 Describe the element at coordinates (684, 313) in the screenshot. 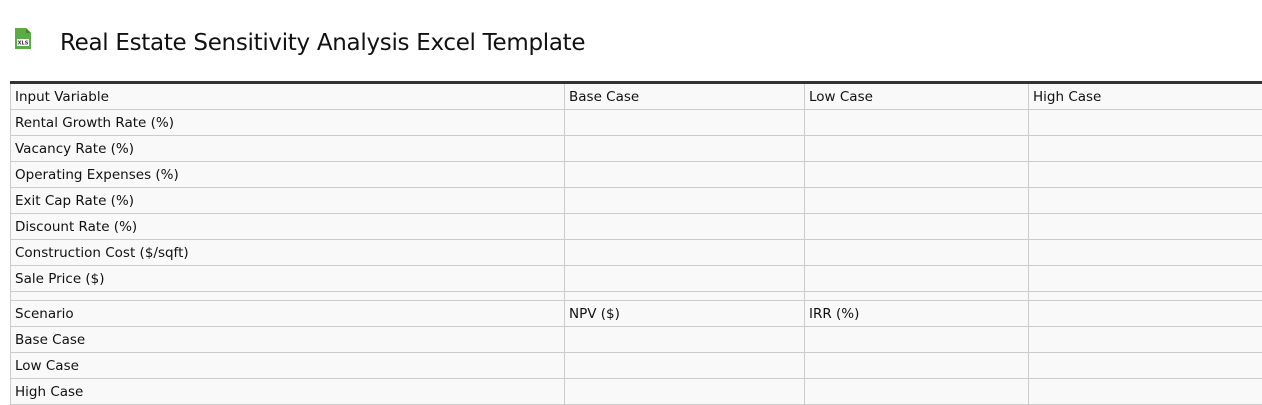

I see `column-header: NPV ($)` at that location.